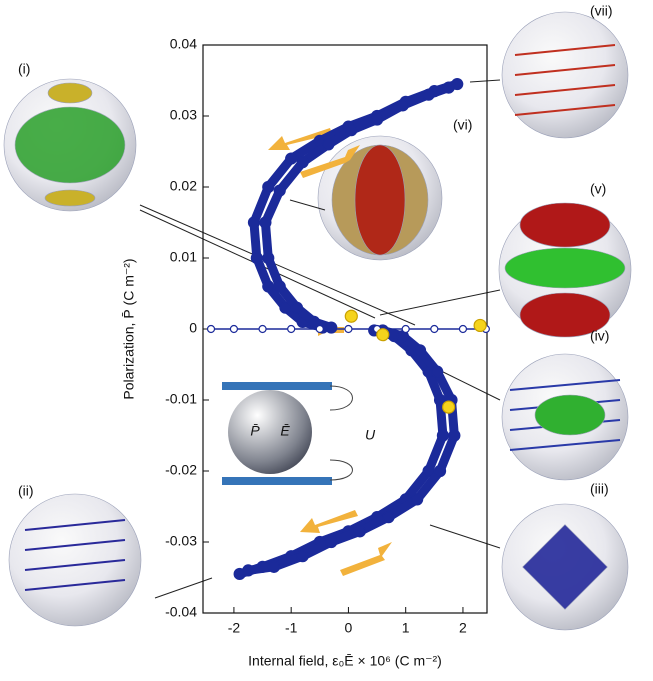 Image resolution: width=653 pixels, height=681 pixels. Describe the element at coordinates (183, 186) in the screenshot. I see `y-tick-label: 0.02` at that location.